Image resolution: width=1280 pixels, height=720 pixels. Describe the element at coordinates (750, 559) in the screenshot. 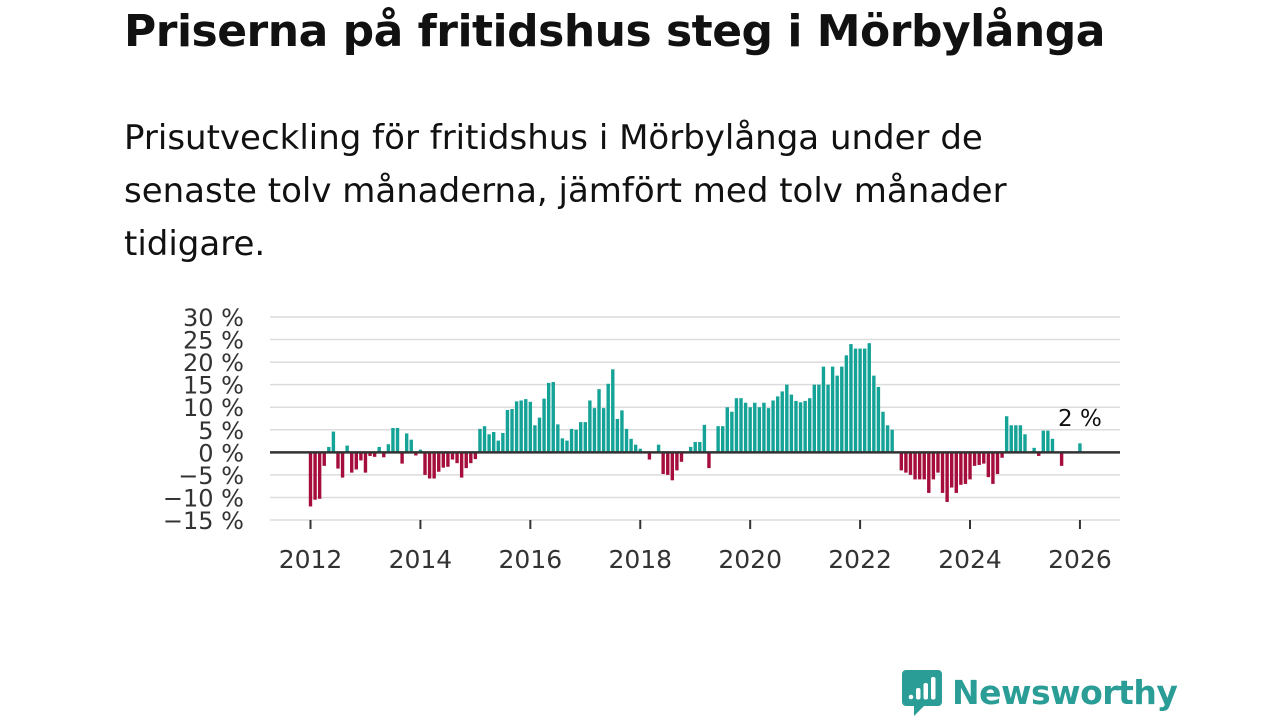

I see `x-tick-label: 2020` at that location.